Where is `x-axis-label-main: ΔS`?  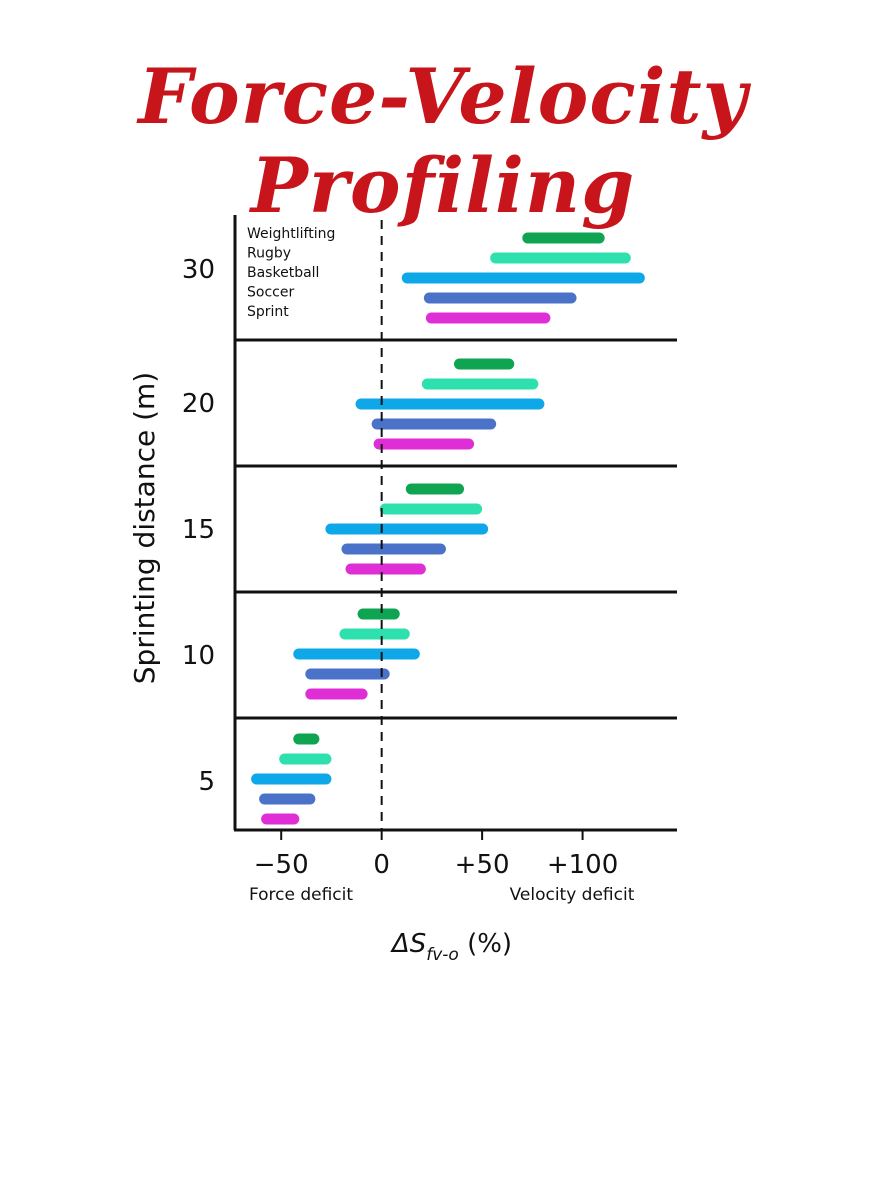 x-axis-label-main: ΔS is located at coordinates (408, 944).